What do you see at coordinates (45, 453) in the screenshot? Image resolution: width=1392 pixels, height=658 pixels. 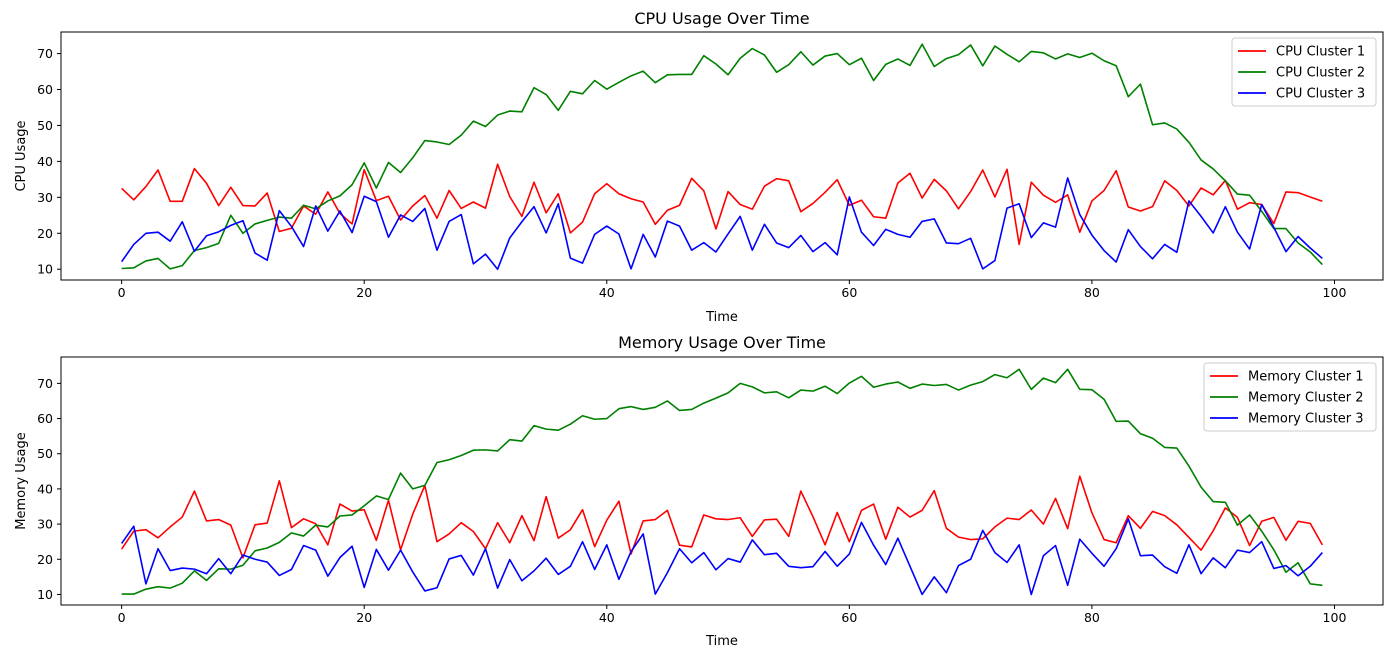 I see `memory-y-tick-label-4: 50` at bounding box center [45, 453].